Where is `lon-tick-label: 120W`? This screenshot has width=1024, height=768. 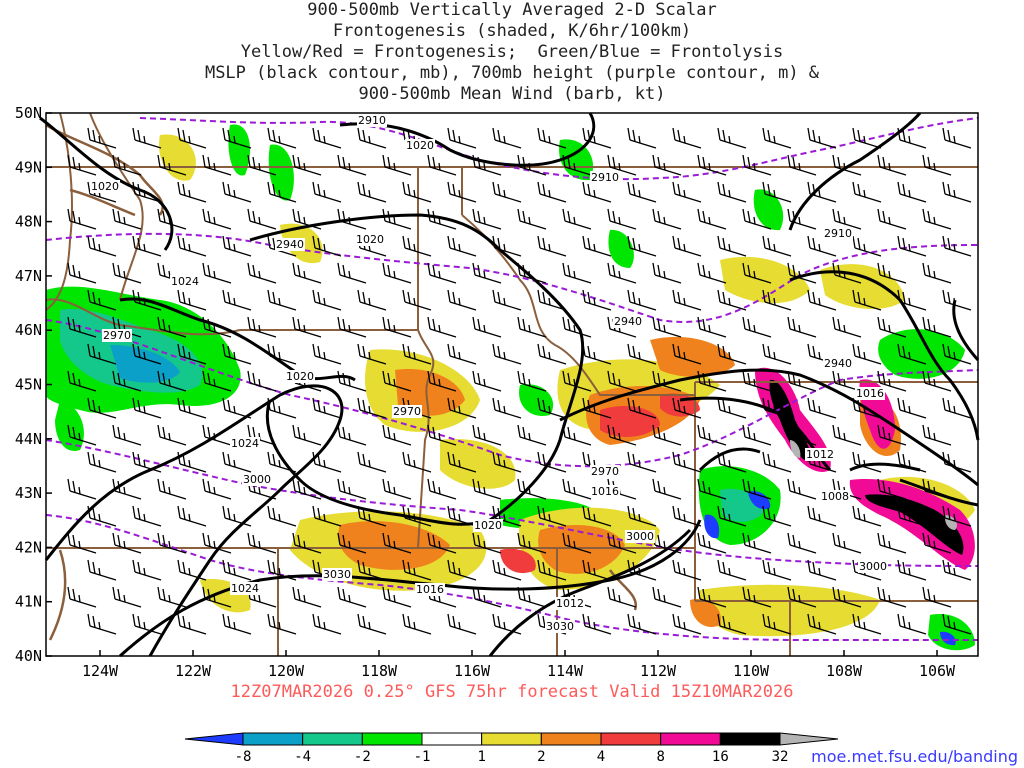
lon-tick-label: 120W is located at coordinates (286, 671).